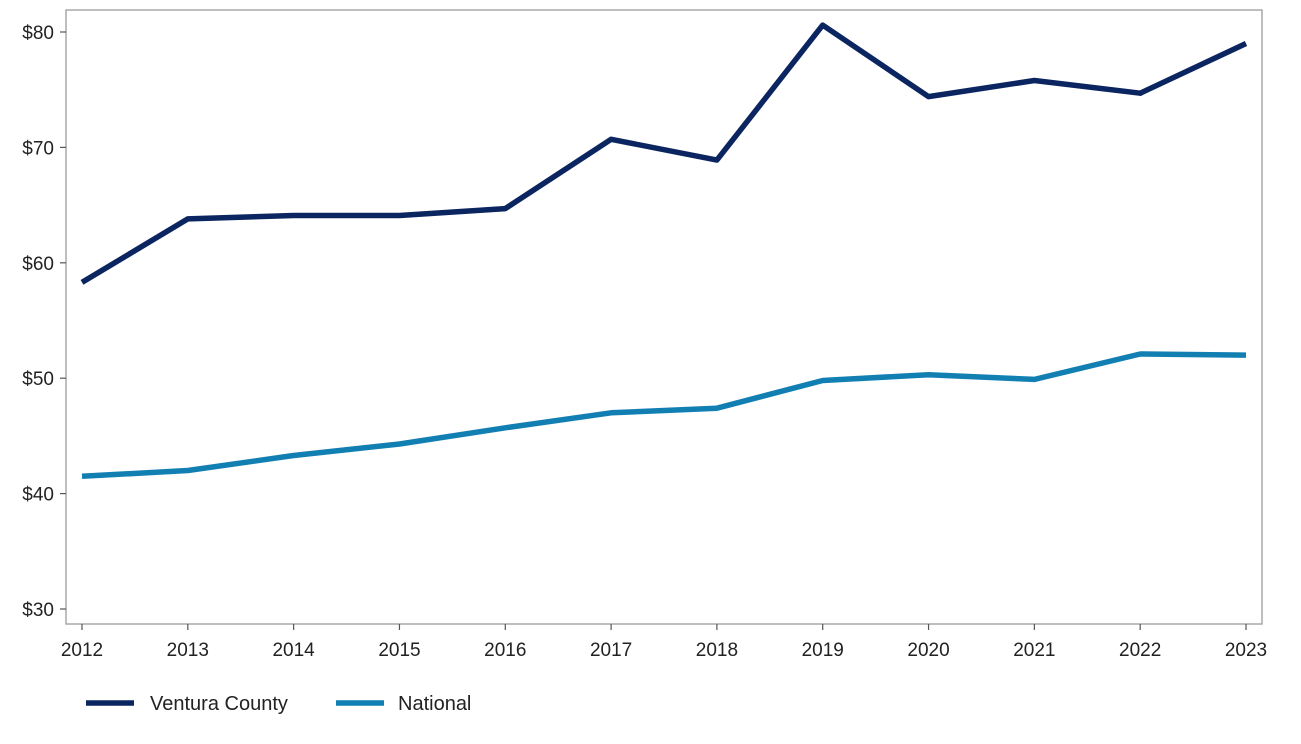 The image size is (1301, 744). Describe the element at coordinates (219, 704) in the screenshot. I see `legend-label-ventura-county: Ventura County` at that location.